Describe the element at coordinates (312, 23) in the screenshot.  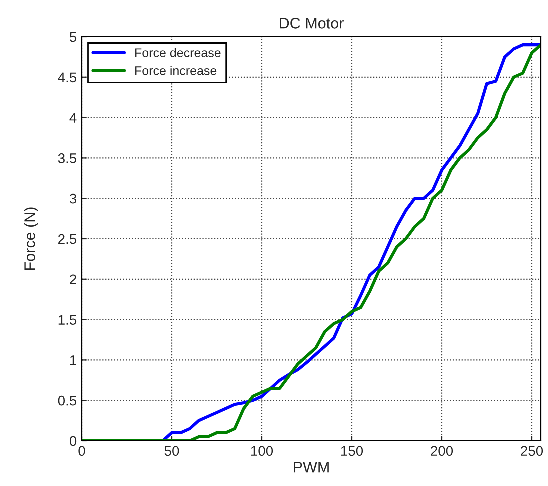
I see `chart-title: DC Motor` at that location.